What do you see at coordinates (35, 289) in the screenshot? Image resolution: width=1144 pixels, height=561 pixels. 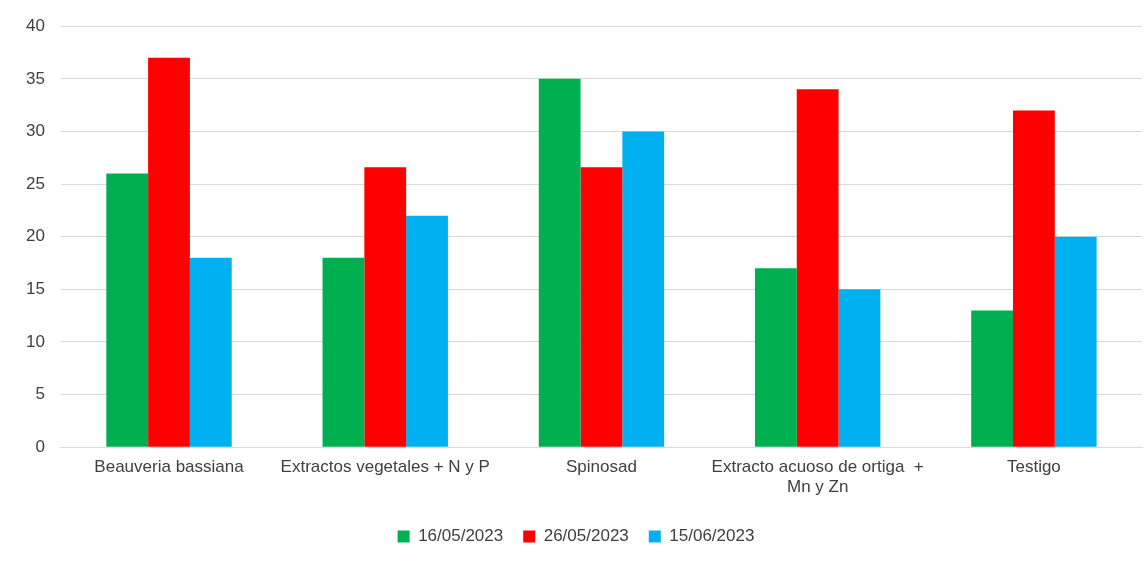 I see `y-tick-label: 15` at bounding box center [35, 289].